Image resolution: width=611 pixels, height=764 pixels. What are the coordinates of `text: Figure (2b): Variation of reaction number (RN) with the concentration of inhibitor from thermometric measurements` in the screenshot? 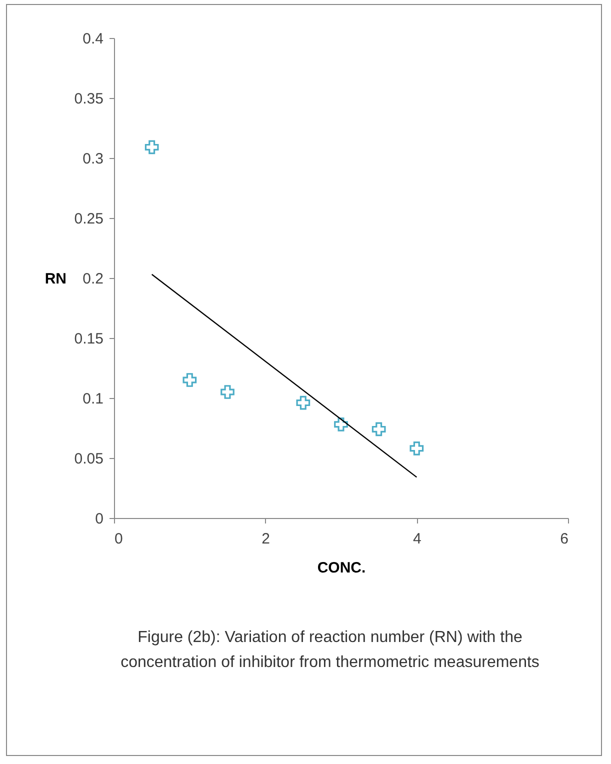 It's located at (330, 650).